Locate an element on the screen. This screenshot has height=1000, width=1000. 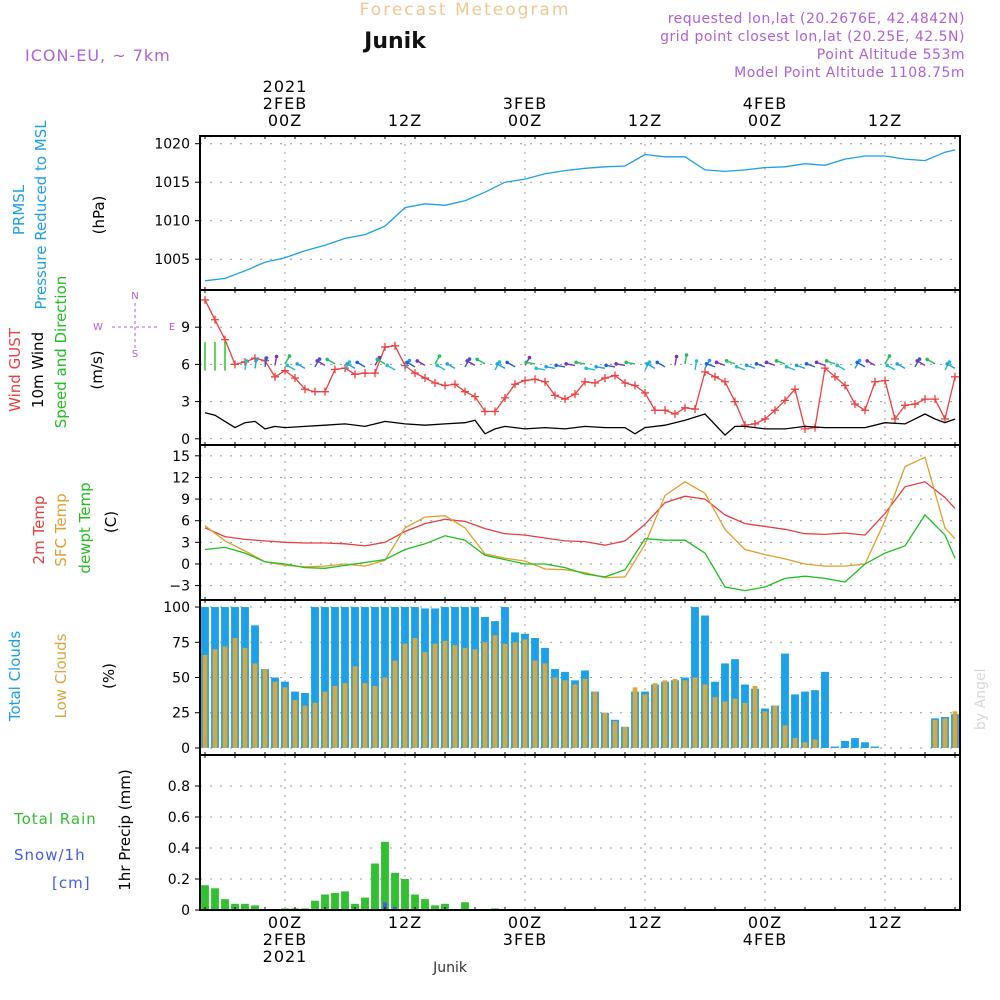
y-tick-label: 9 is located at coordinates (185, 500).